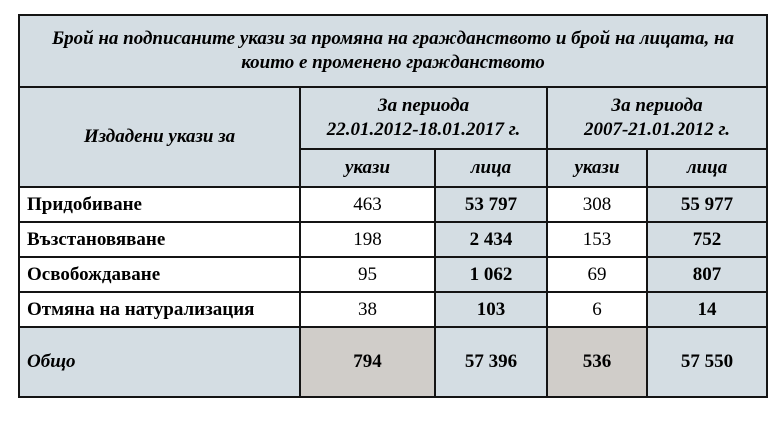 This screenshot has height=428, width=779. What do you see at coordinates (707, 168) in the screenshot?
I see `subheader-litsa-2: лица` at bounding box center [707, 168].